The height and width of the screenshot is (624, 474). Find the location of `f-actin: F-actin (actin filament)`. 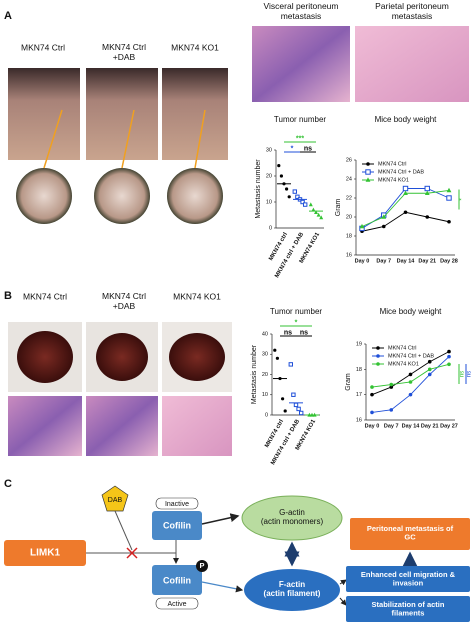

f-actin: F-actin (actin filament) is located at coordinates (292, 589).